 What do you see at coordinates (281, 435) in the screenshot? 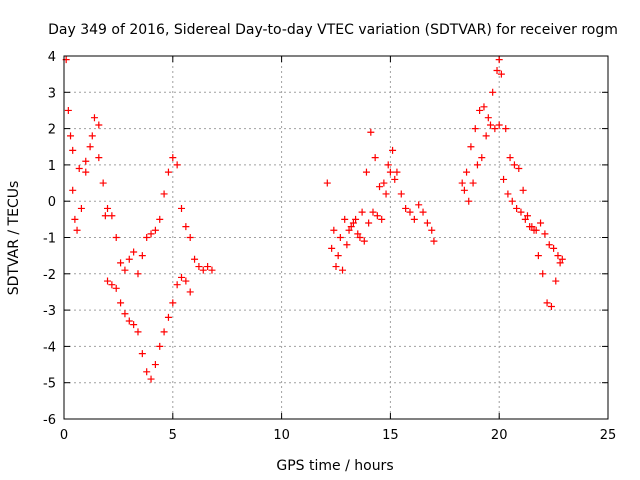
I see `x-tick-label: 10` at bounding box center [281, 435].